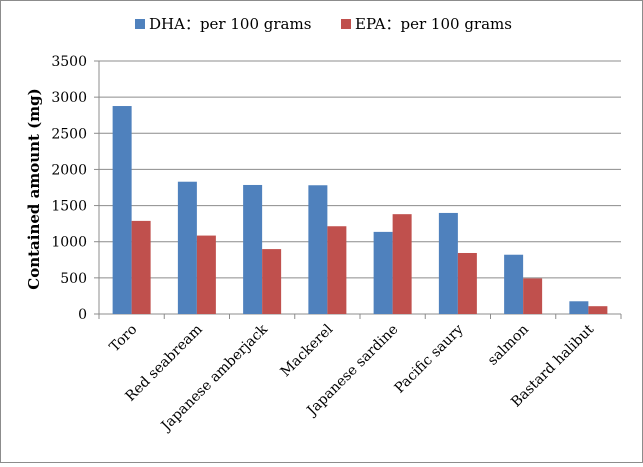  I want to click on y-tick-label-2500: 2500, so click(69, 134).